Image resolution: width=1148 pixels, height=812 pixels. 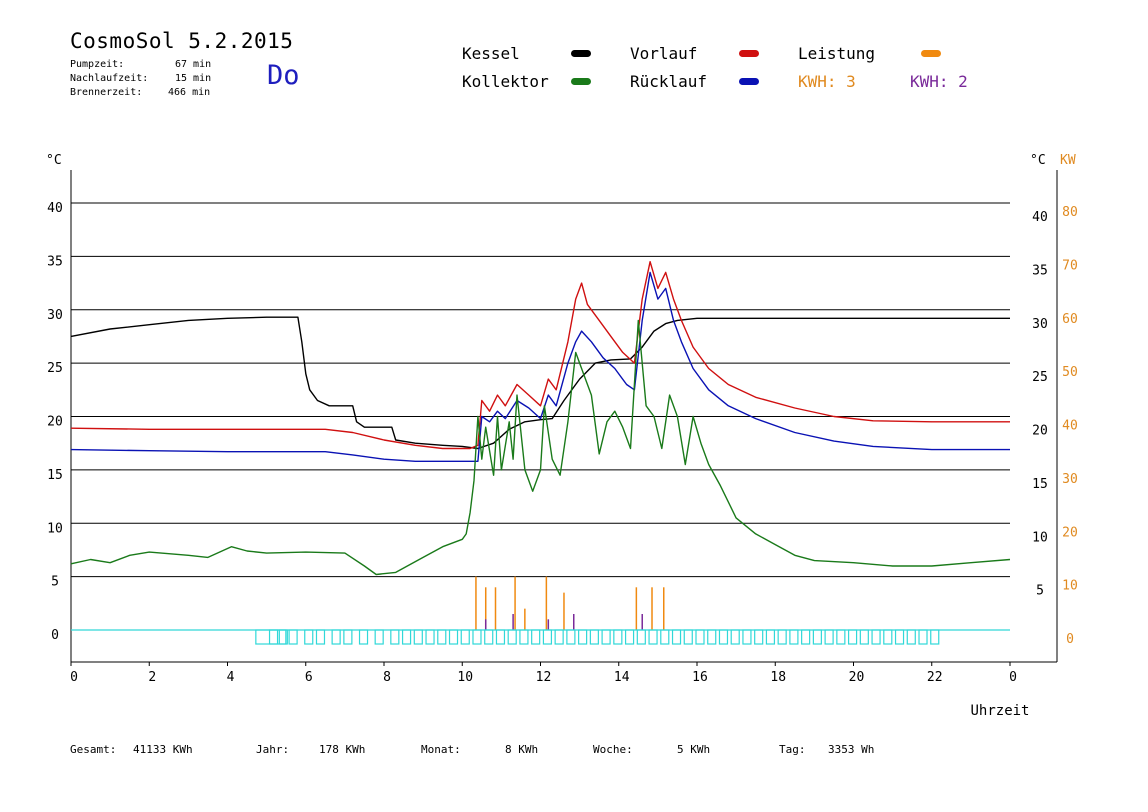 I want to click on footer-monat-label: Monat:, so click(x=441, y=749).